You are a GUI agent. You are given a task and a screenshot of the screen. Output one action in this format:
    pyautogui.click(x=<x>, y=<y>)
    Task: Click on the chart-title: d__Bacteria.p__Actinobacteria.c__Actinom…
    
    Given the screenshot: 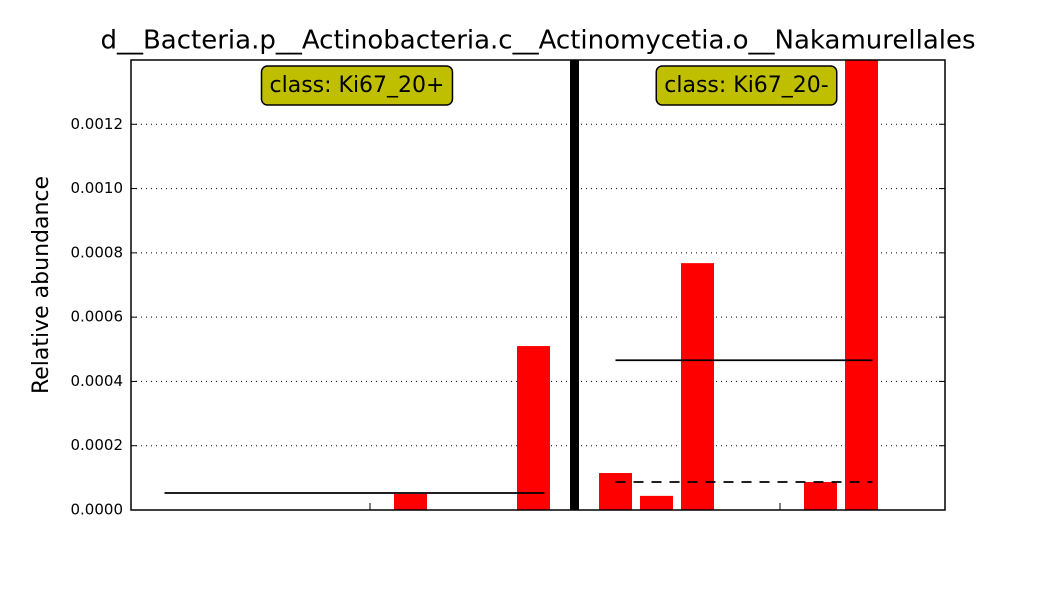 What is the action you would take?
    pyautogui.click(x=537, y=41)
    